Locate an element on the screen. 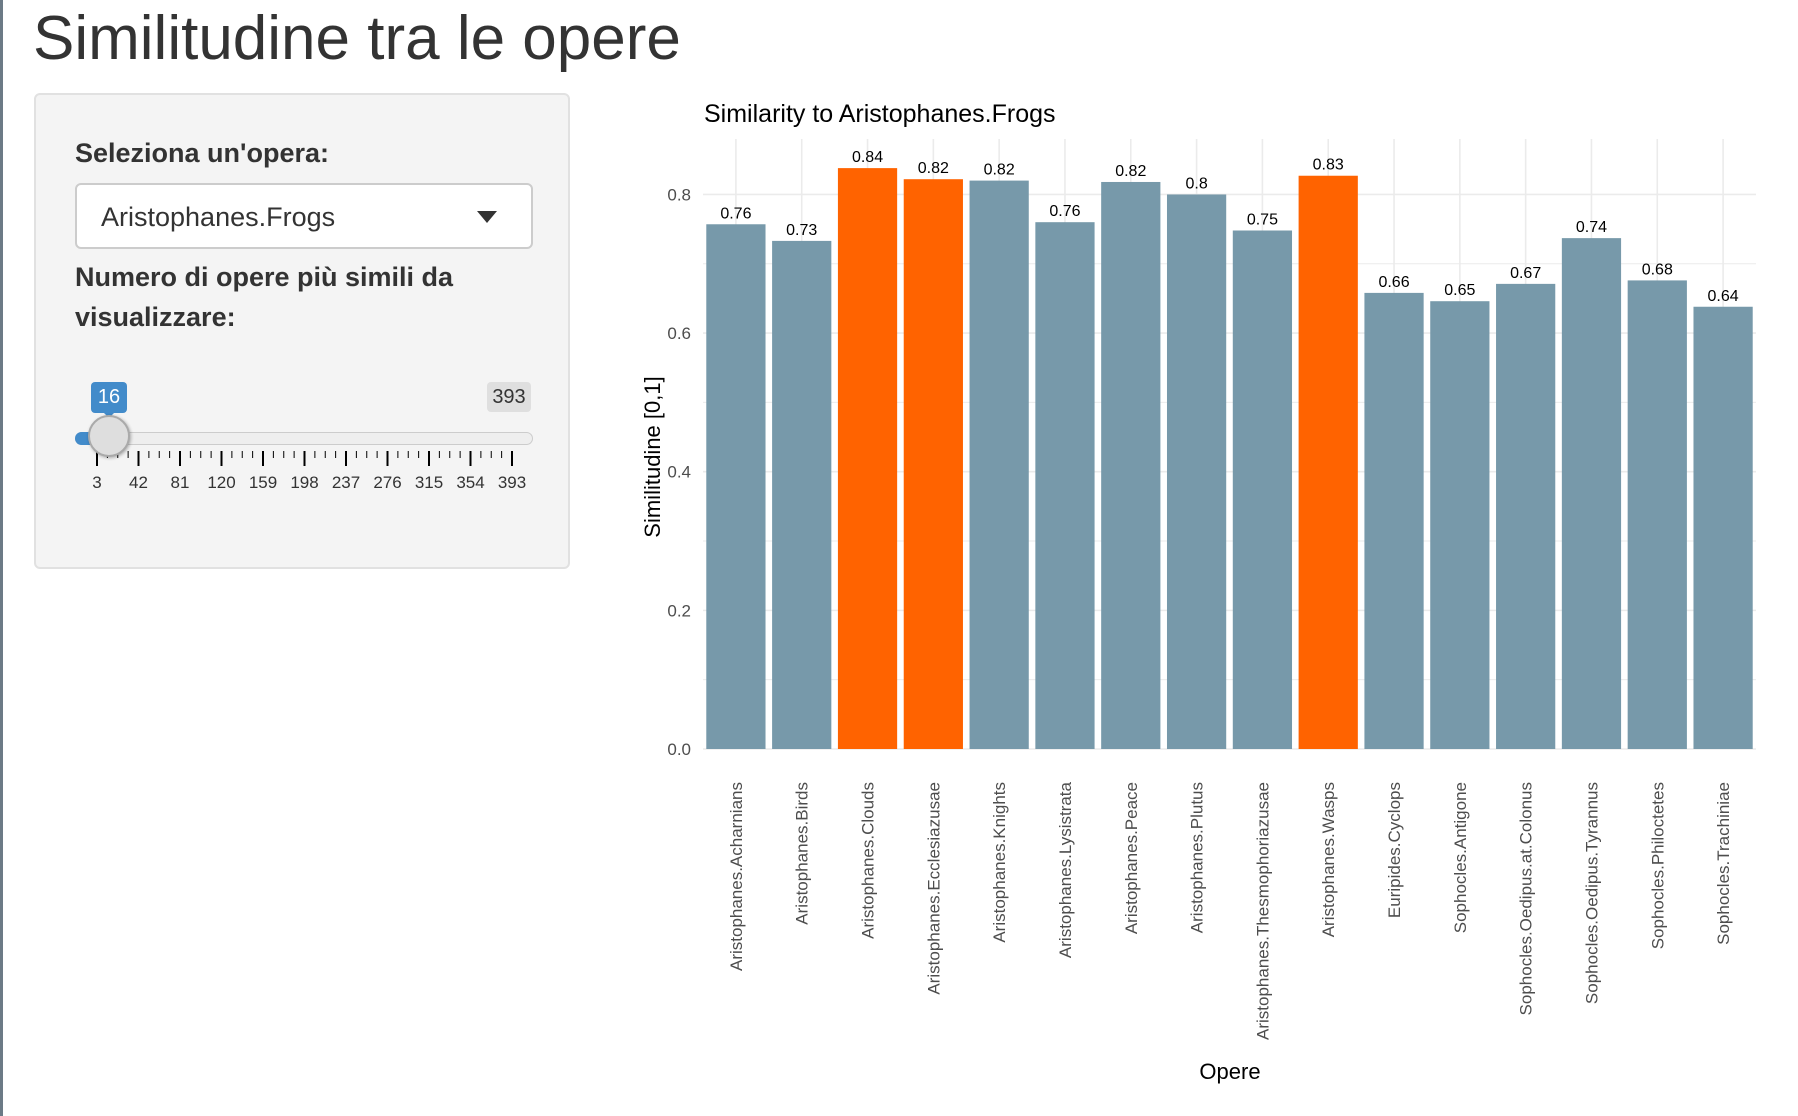 This screenshot has width=1798, height=1116. bar-value-label: 0.75 is located at coordinates (1262, 220).